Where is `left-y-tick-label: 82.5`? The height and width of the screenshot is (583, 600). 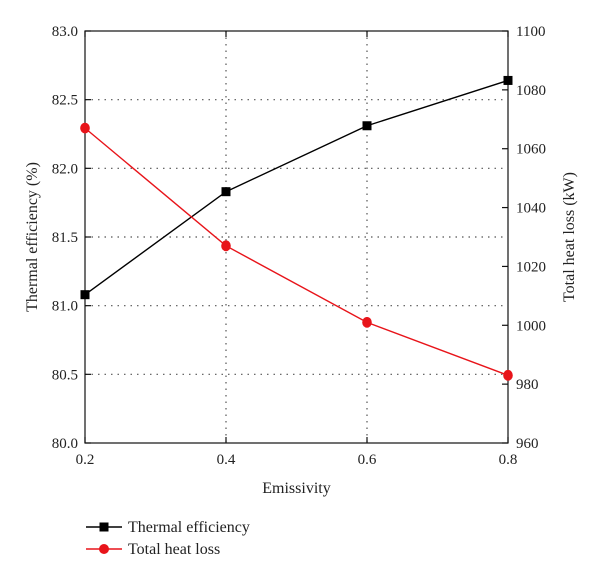 left-y-tick-label: 82.5 is located at coordinates (65, 101).